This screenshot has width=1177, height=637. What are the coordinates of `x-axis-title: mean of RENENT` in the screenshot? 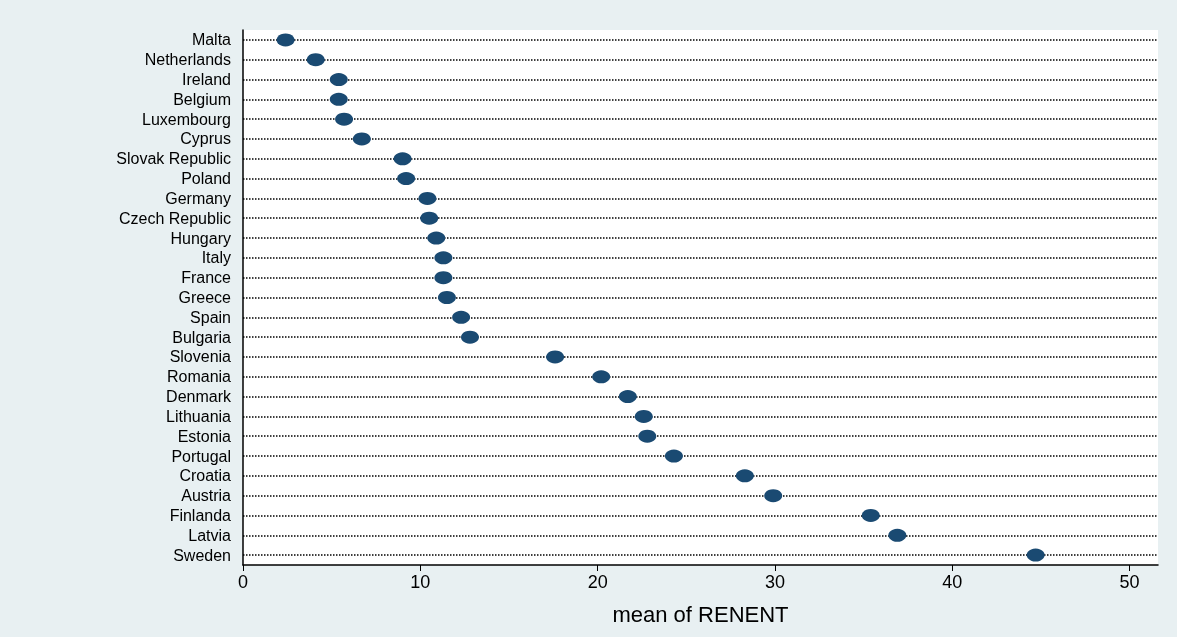 It's located at (700, 614).